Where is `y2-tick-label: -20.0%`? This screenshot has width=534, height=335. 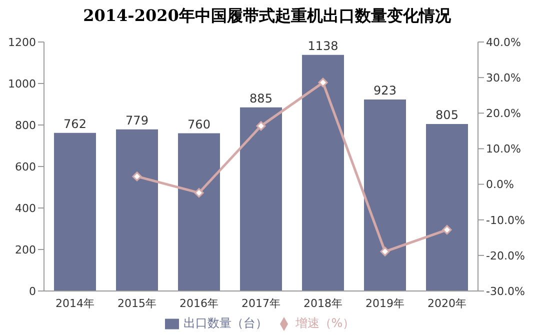
y2-tick-label: -20.0% is located at coordinates (505, 255).